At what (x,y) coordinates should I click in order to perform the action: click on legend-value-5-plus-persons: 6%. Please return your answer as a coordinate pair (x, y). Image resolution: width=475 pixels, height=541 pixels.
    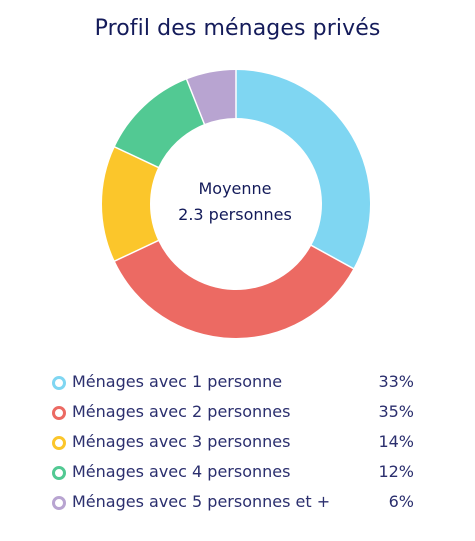
    Looking at the image, I should click on (401, 501).